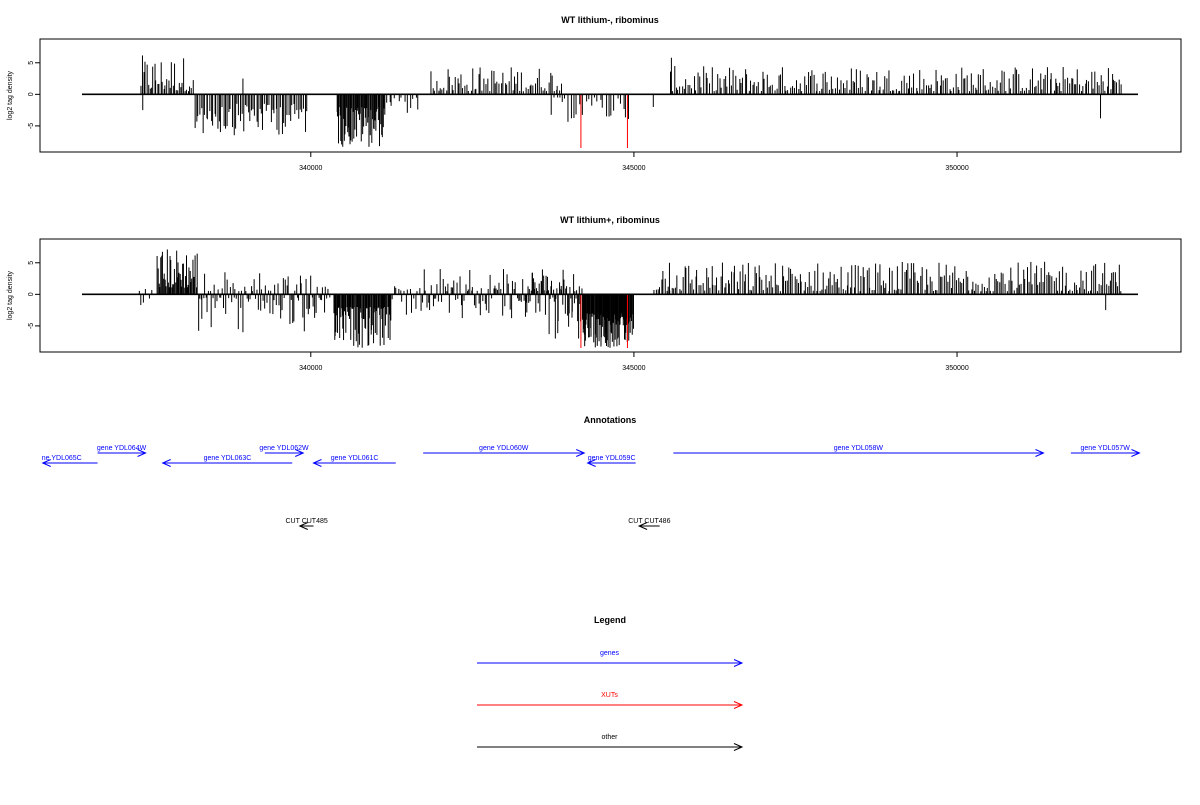 The width and height of the screenshot is (1200, 805). Describe the element at coordinates (610, 658) in the screenshot. I see `legend-item: genes` at that location.